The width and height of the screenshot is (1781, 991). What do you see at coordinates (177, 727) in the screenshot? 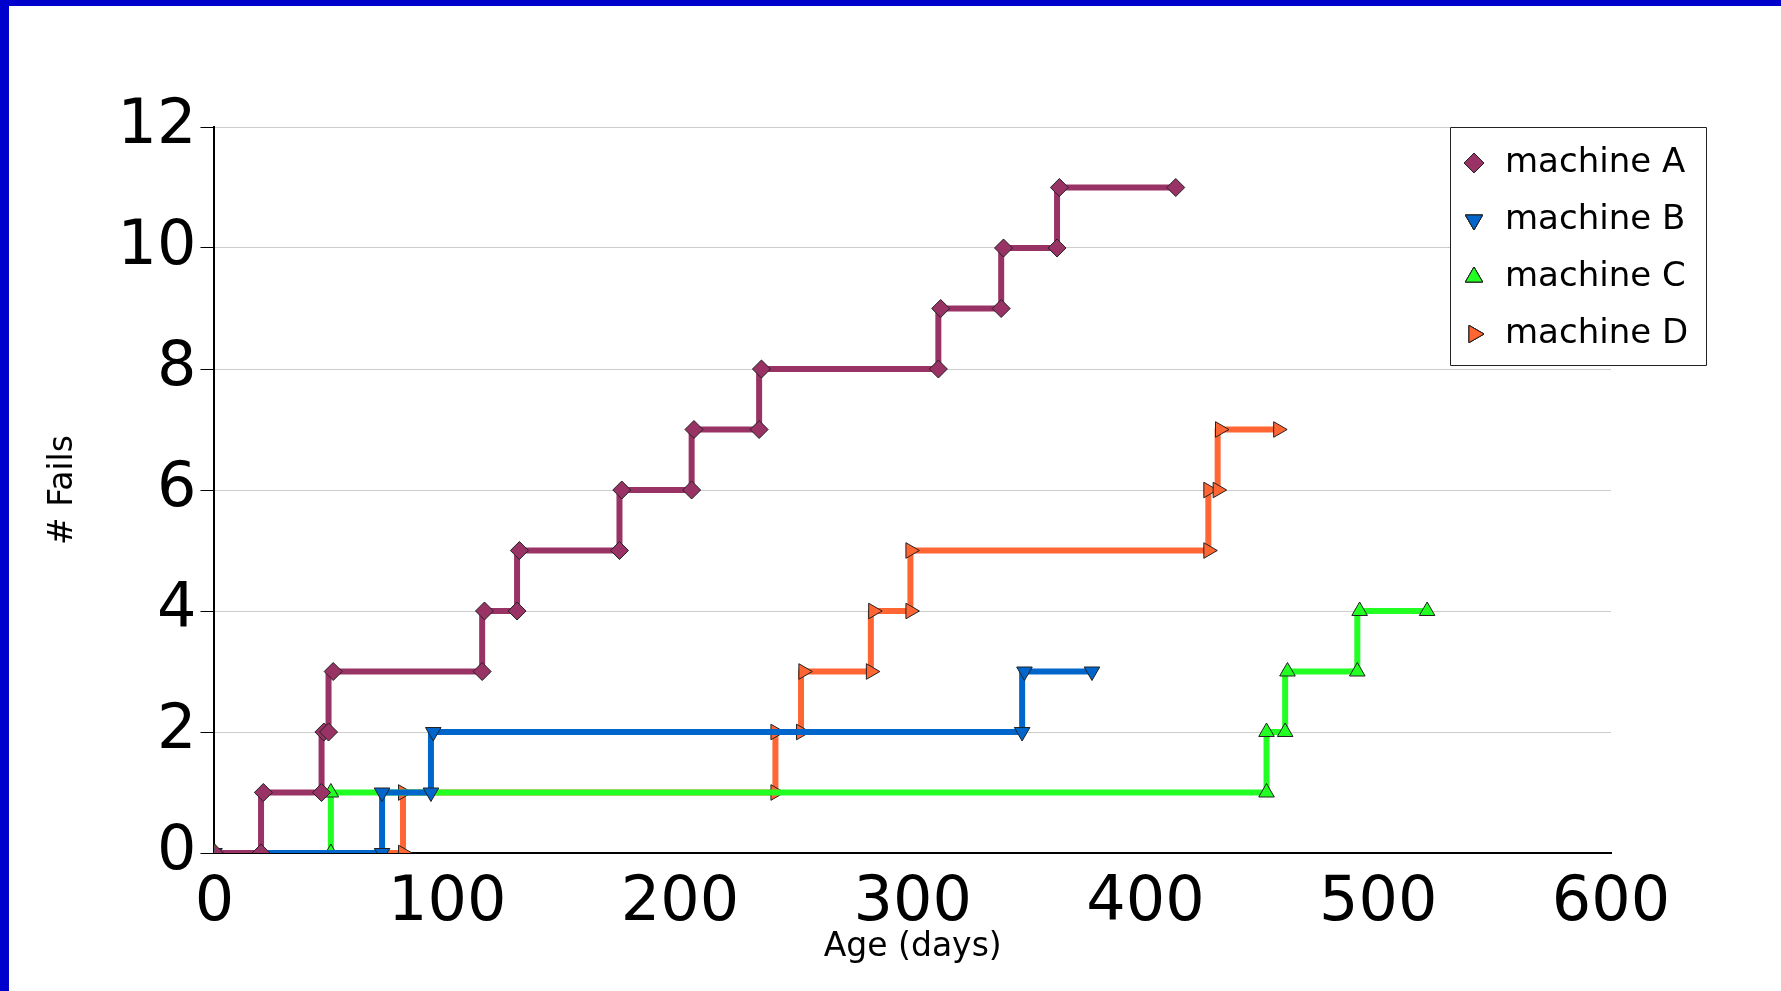
I see `y-tick-label: 2` at bounding box center [177, 727].